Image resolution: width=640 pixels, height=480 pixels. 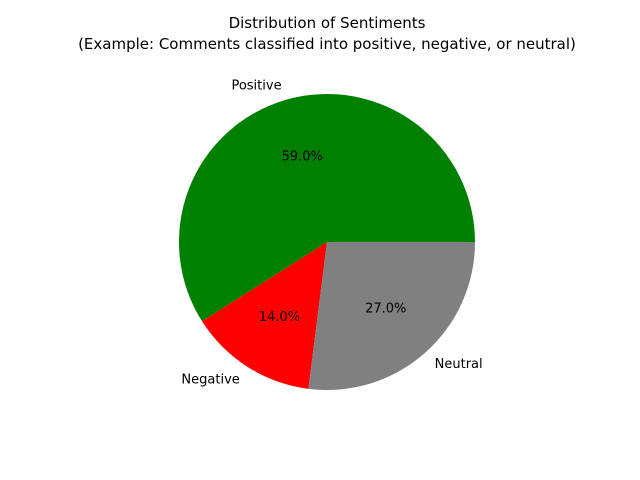 What do you see at coordinates (385, 309) in the screenshot?
I see `slice-percent-neutral: 27.0%` at bounding box center [385, 309].